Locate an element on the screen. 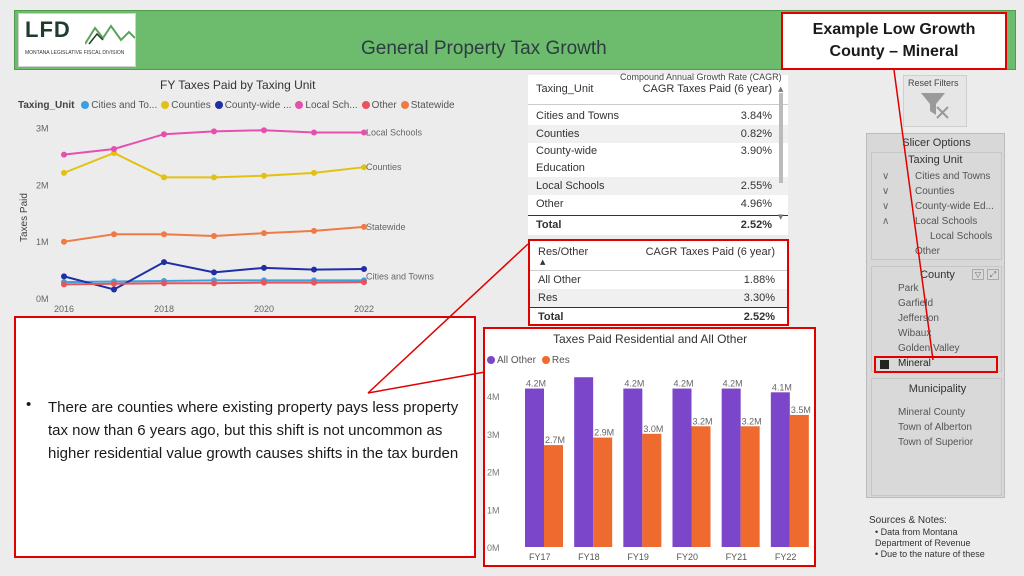 This screenshot has height=576, width=1024. bar-x-tick-label: FY18 is located at coordinates (589, 557).